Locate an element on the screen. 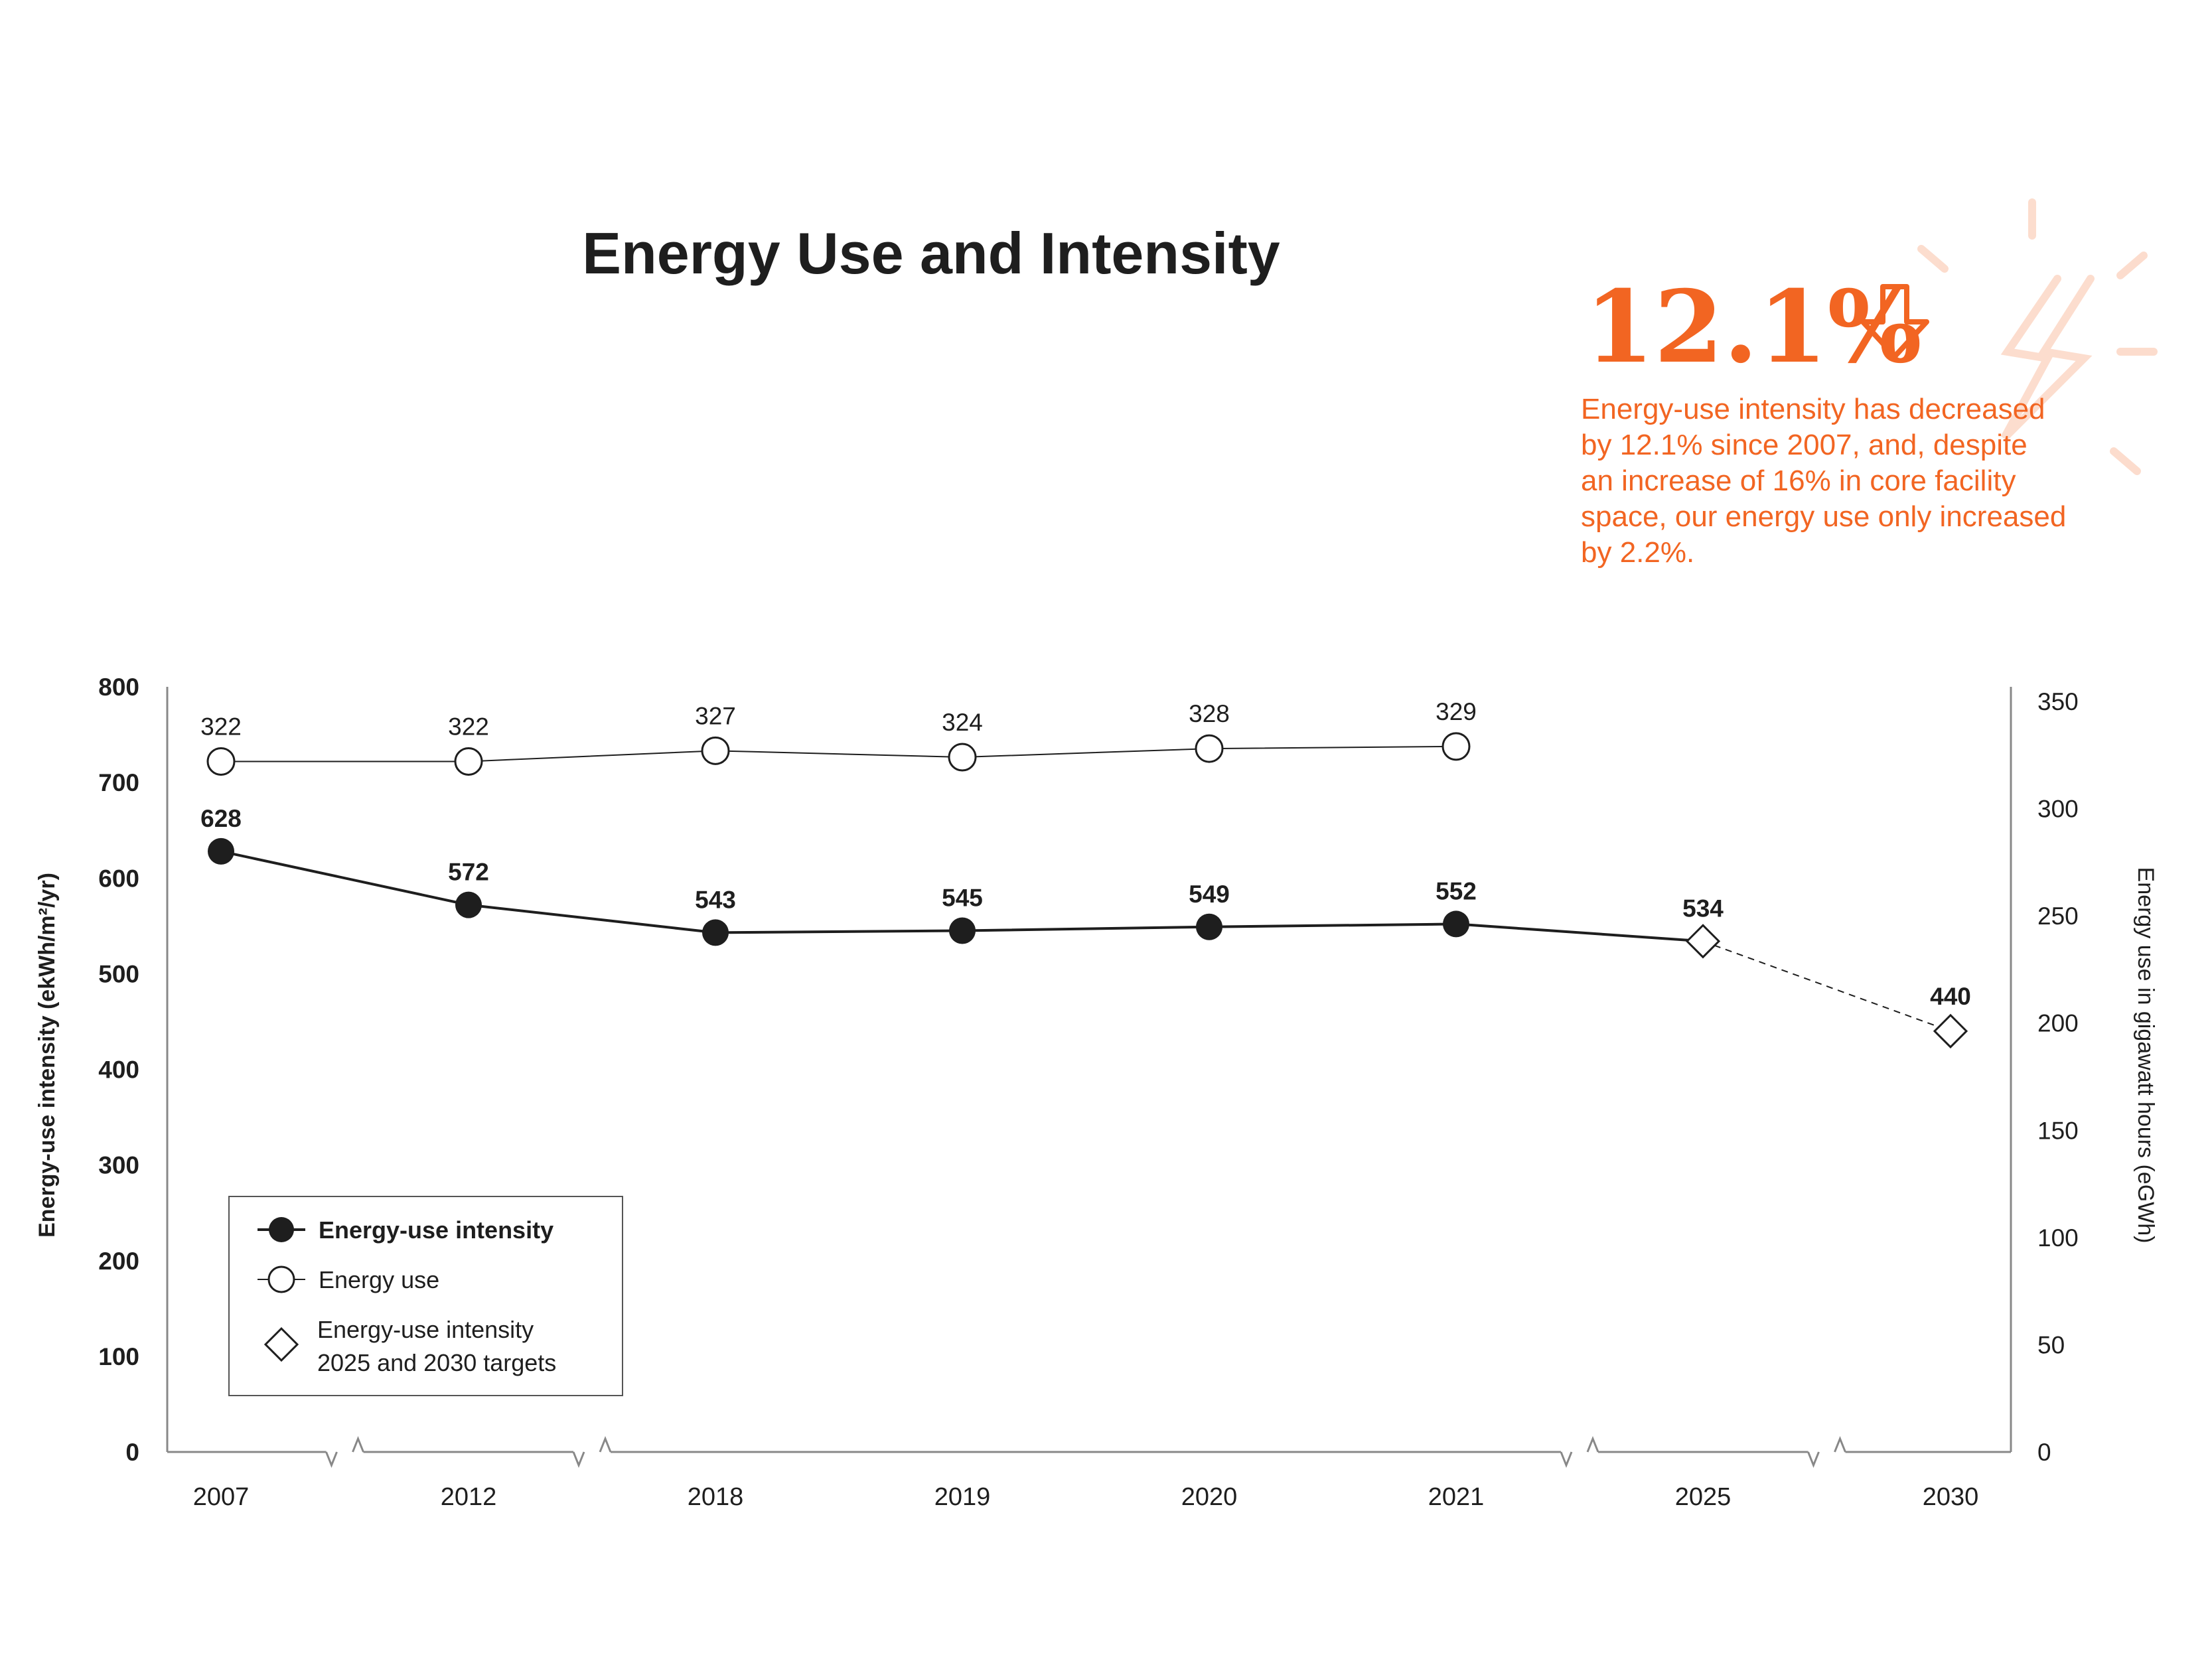 Image resolution: width=2212 pixels, height=1659 pixels. data-label-eui: 572 is located at coordinates (468, 872).